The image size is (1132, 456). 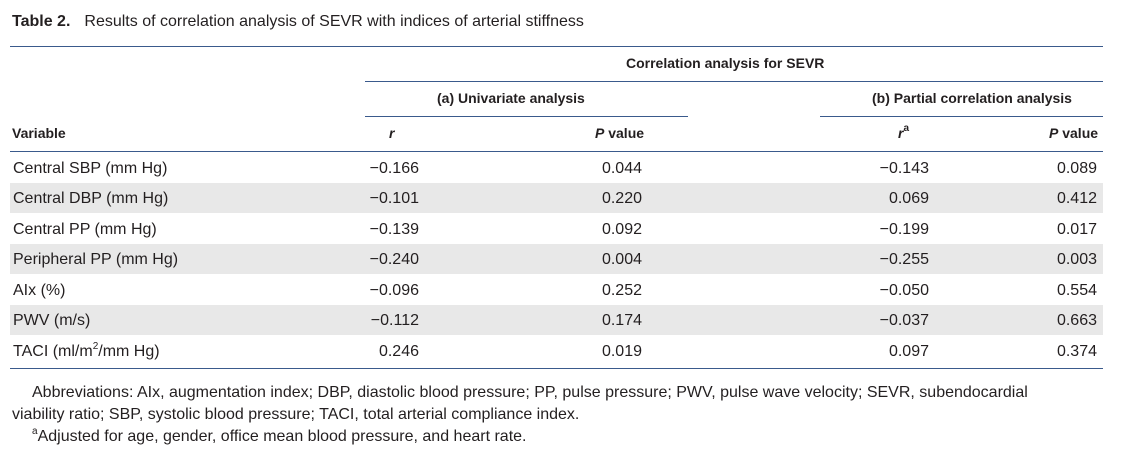 I want to click on univariate-p-cell: 0.019, so click(x=621, y=351).